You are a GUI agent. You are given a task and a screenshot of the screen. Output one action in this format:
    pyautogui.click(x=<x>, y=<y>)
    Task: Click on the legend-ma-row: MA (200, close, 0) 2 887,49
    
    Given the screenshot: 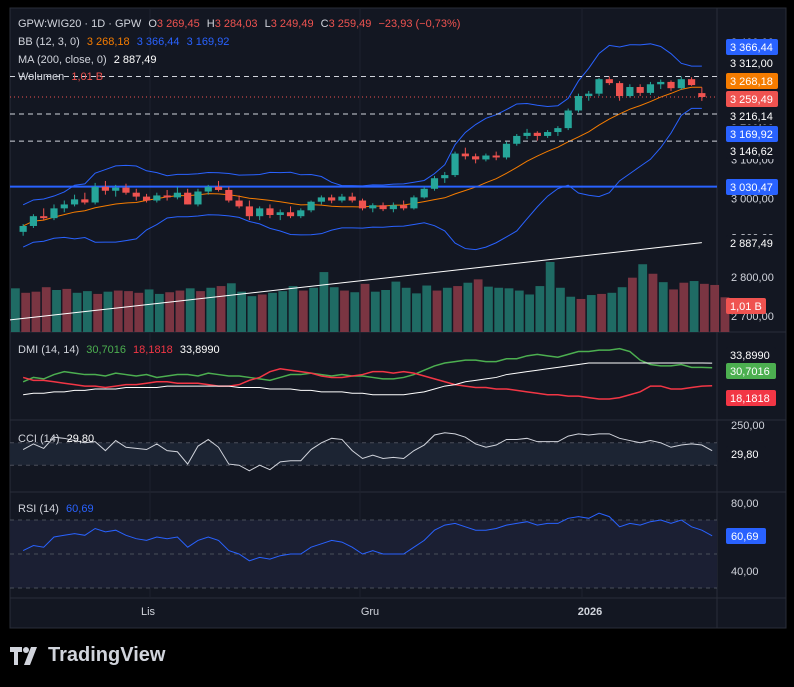 What is the action you would take?
    pyautogui.click(x=89, y=60)
    